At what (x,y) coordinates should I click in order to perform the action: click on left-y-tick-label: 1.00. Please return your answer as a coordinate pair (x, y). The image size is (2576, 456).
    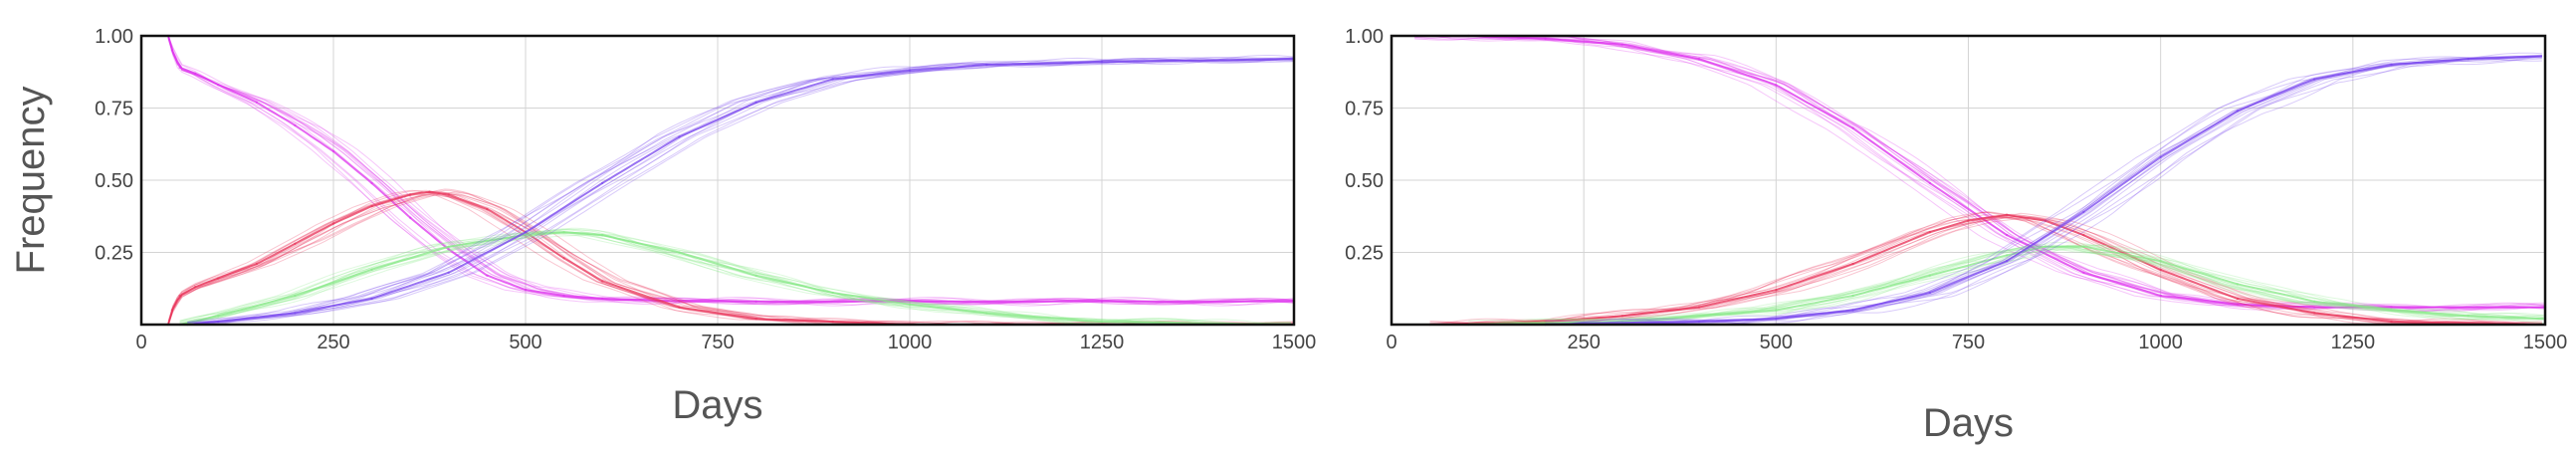
    Looking at the image, I should click on (114, 37).